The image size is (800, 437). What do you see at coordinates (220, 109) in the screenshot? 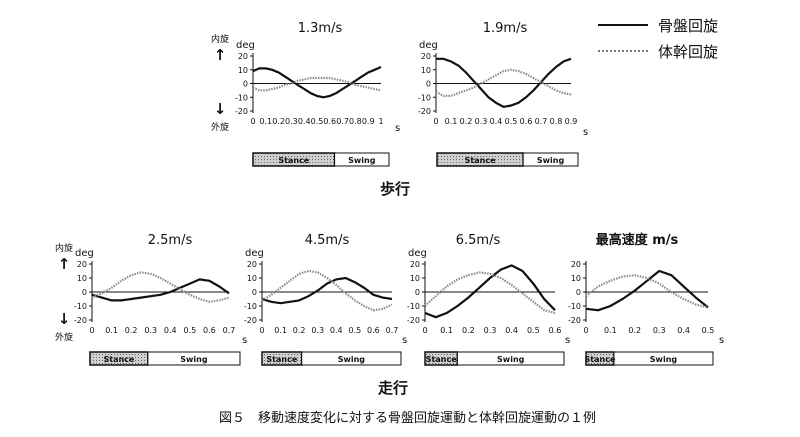
I see `down-arrow-icon: ↓` at bounding box center [220, 109].